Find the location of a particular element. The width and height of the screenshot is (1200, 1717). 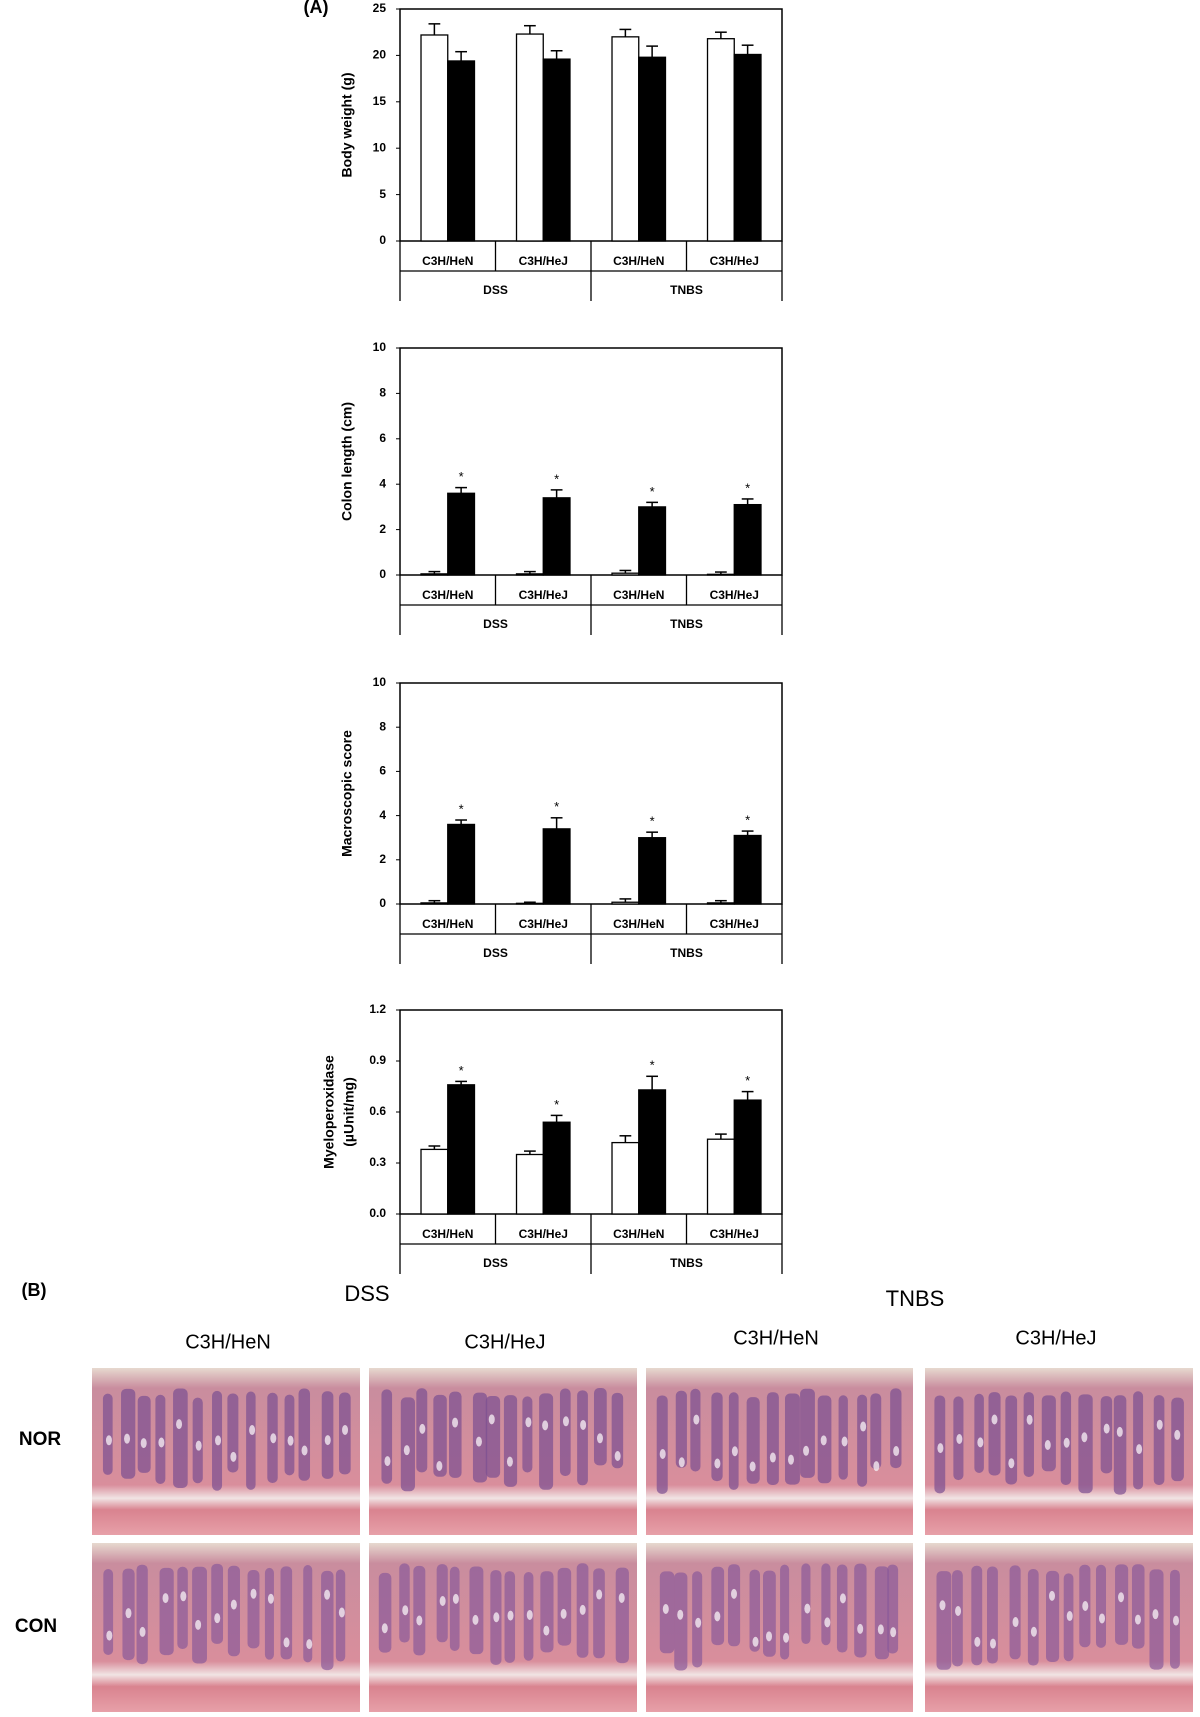

y-tick-label: 4 is located at coordinates (382, 815).